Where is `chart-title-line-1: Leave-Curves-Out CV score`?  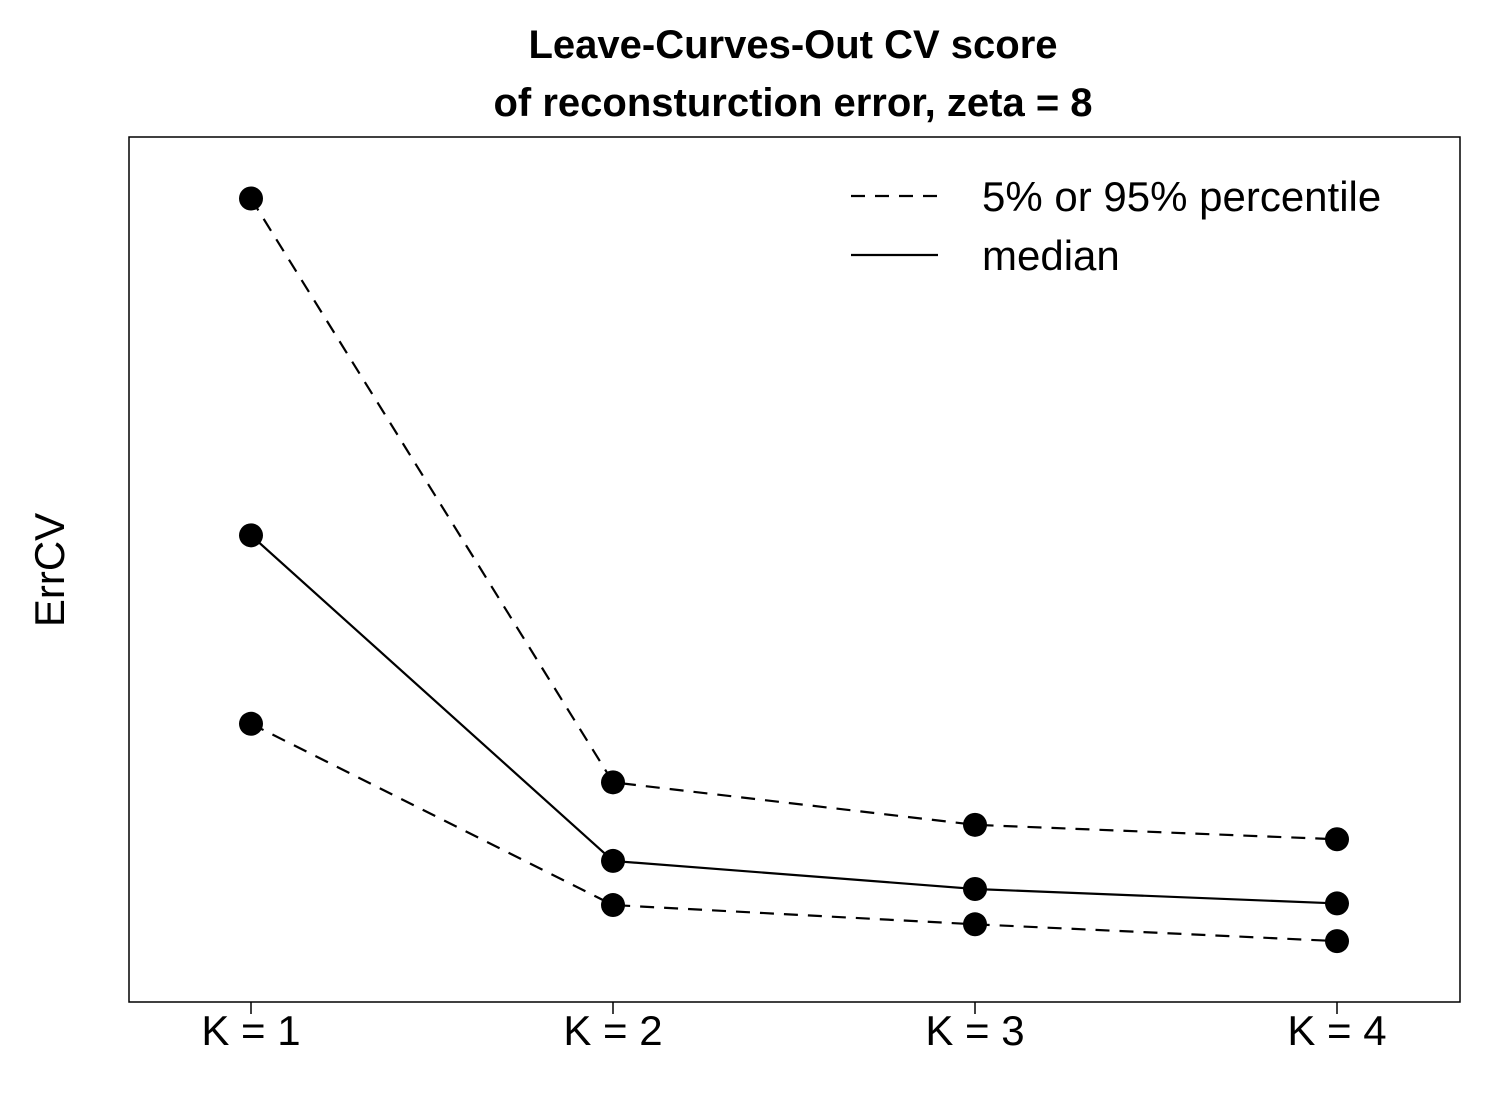 chart-title-line-1: Leave-Curves-Out CV score is located at coordinates (792, 45).